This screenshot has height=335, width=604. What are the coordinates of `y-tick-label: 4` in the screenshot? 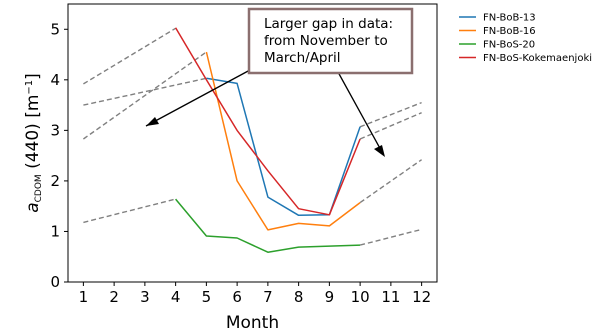 It's located at (55, 80).